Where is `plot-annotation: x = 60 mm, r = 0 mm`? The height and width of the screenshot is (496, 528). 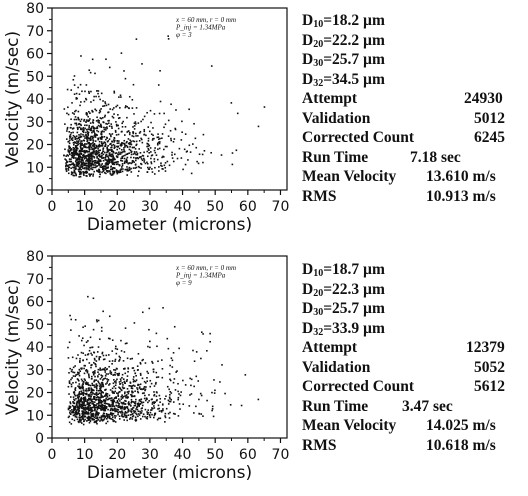
plot-annotation: x = 60 mm, r = 0 mm is located at coordinates (205, 268).